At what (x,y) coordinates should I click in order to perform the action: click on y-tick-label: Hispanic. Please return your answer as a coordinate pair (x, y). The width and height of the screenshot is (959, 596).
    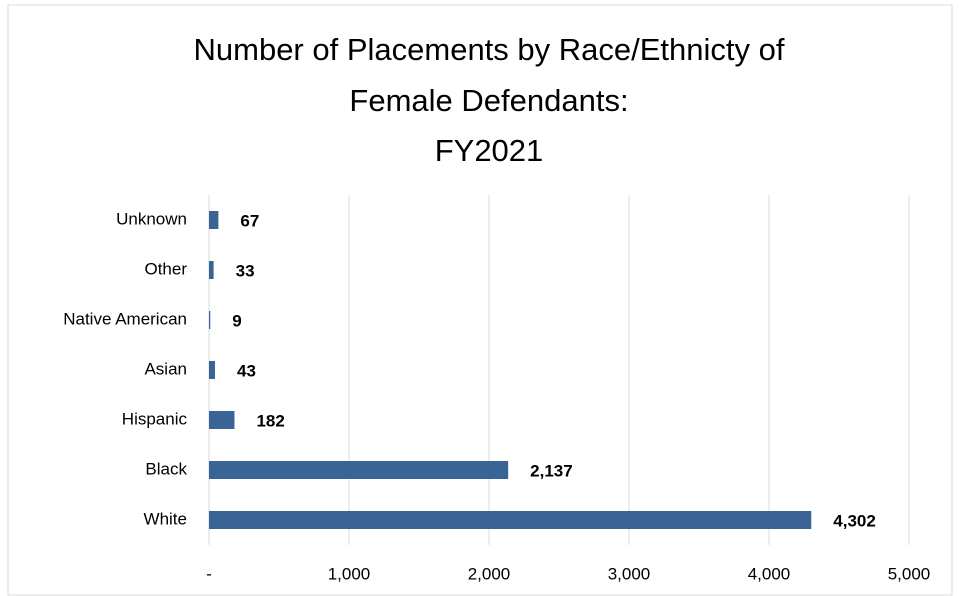
    Looking at the image, I should click on (155, 418).